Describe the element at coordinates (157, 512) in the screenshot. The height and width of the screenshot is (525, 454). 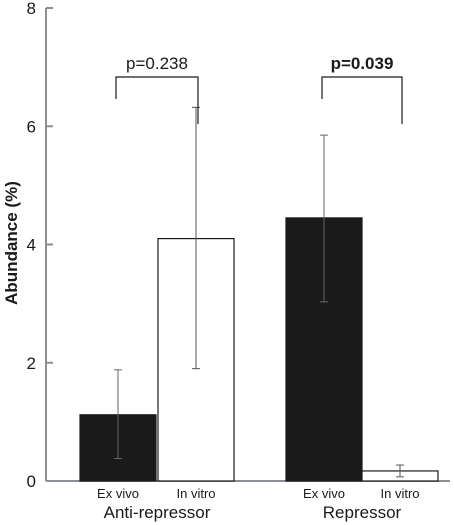
I see `group-label: Anti-repressor` at that location.